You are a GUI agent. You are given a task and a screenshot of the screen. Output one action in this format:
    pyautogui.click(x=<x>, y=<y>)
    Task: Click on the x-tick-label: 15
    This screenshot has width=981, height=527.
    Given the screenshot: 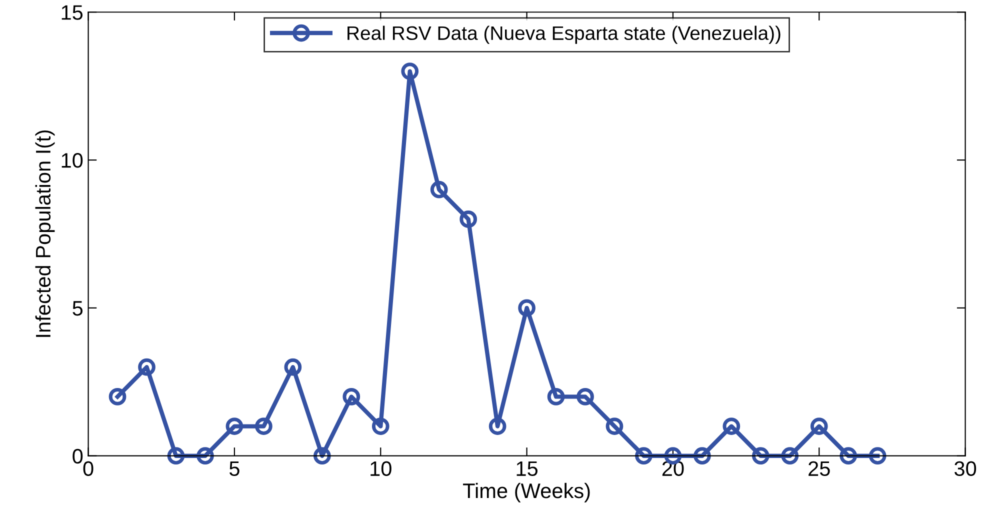 What is the action you would take?
    pyautogui.click(x=527, y=468)
    